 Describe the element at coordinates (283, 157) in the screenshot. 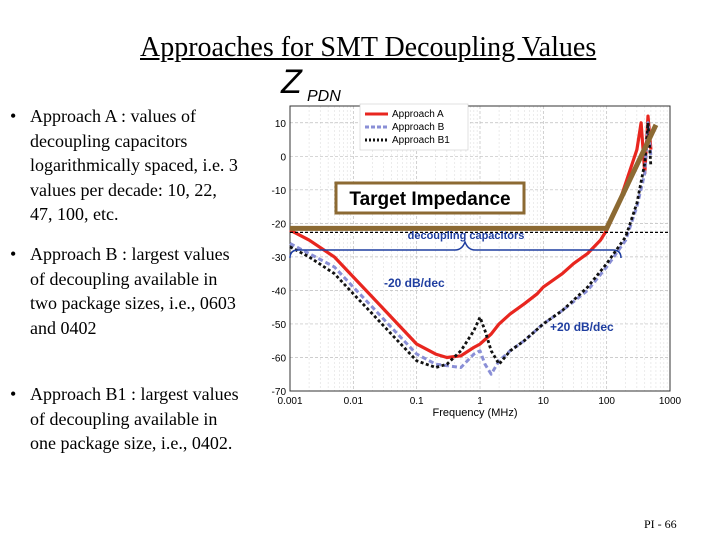

I see `y-tick-label: 0` at that location.